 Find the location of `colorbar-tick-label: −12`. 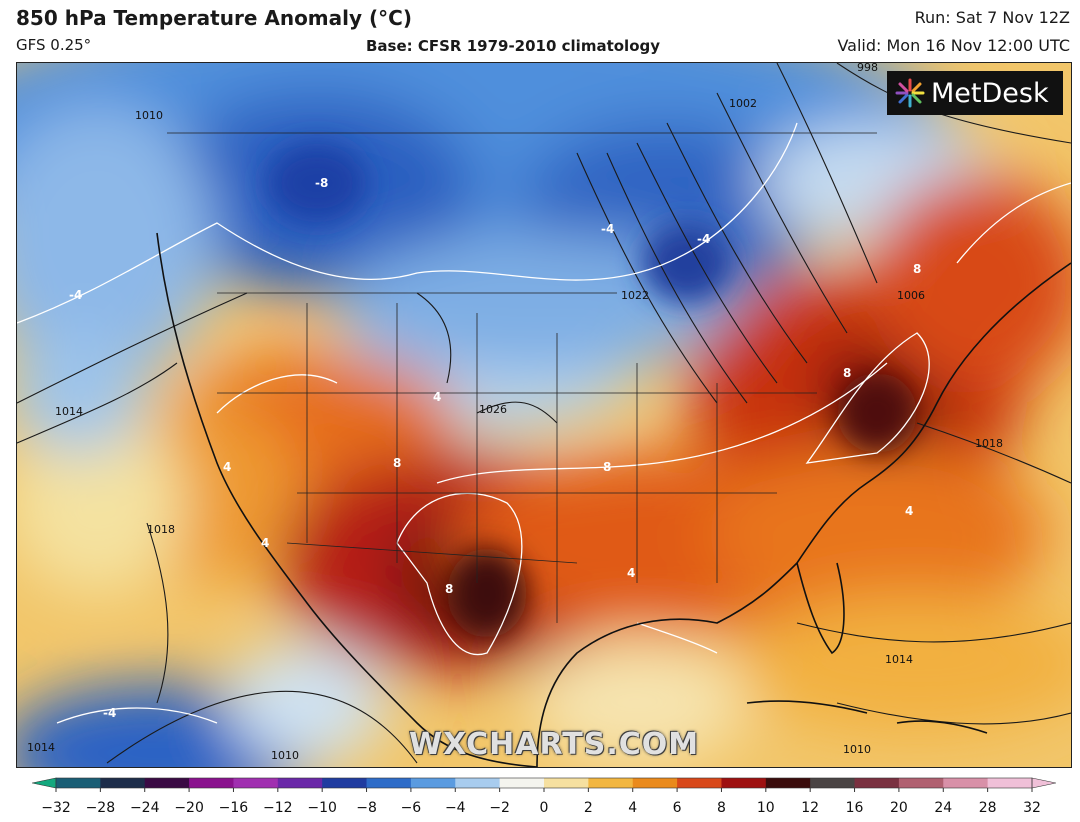

colorbar-tick-label: −12 is located at coordinates (278, 808).